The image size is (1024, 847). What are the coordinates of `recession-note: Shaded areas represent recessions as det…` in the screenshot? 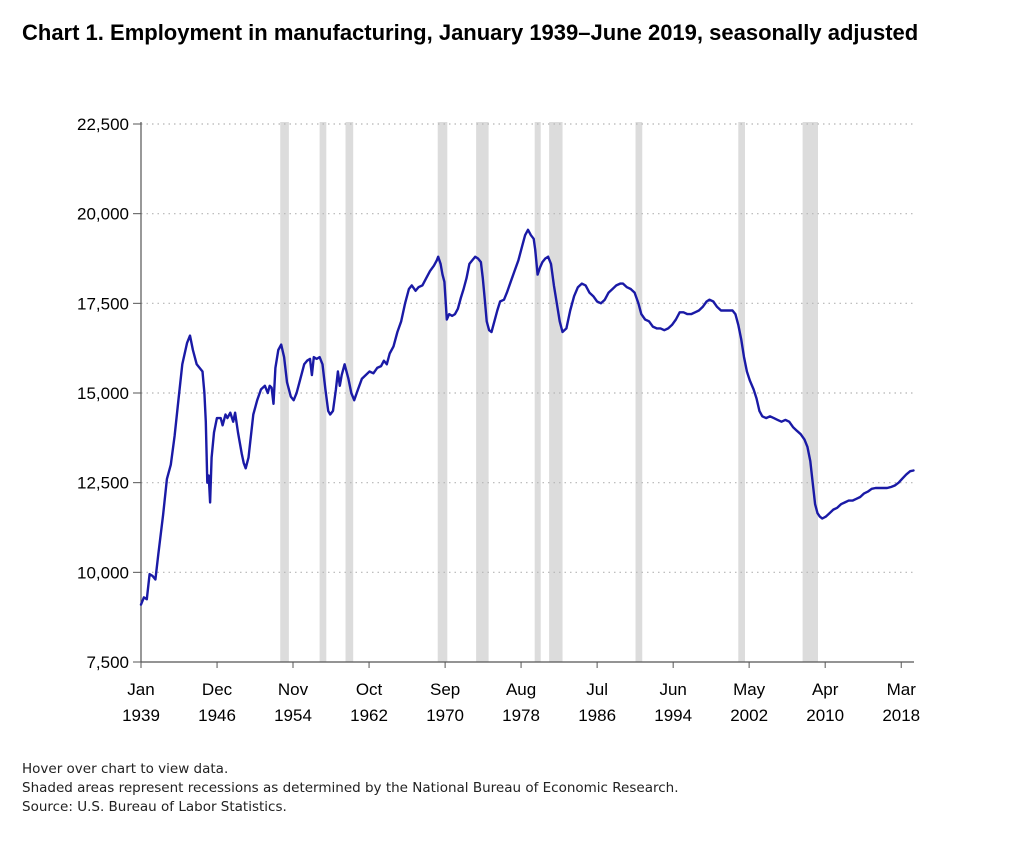 It's located at (350, 788).